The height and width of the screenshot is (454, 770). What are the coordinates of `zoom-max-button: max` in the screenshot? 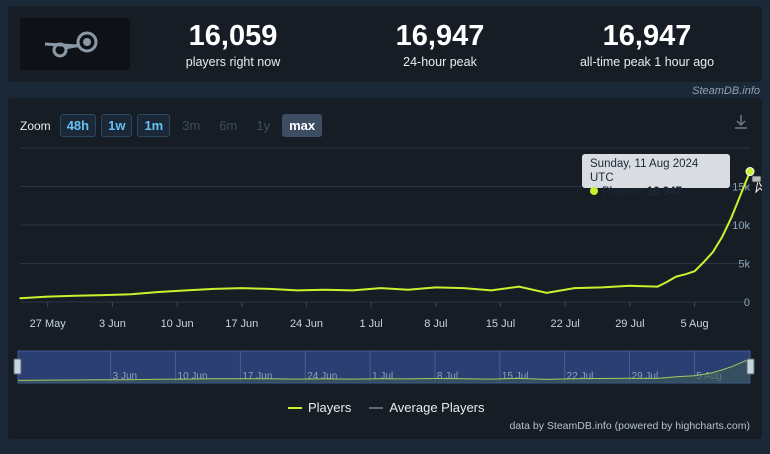 It's located at (302, 125).